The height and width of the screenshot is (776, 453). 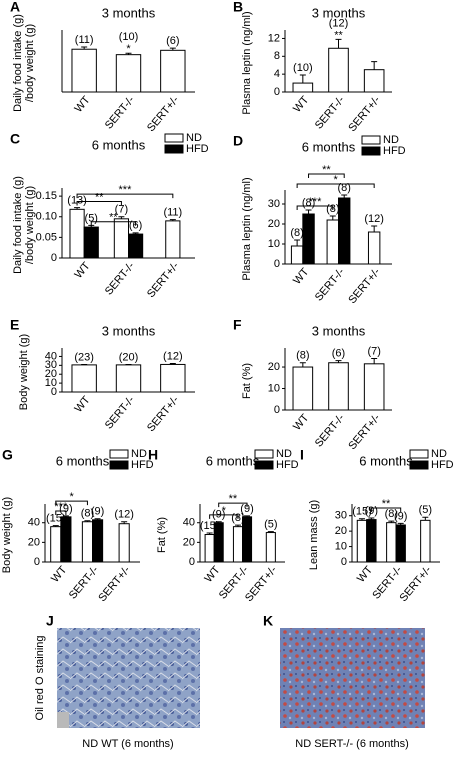 What do you see at coordinates (338, 35) in the screenshot?
I see `significance-star: **` at bounding box center [338, 35].